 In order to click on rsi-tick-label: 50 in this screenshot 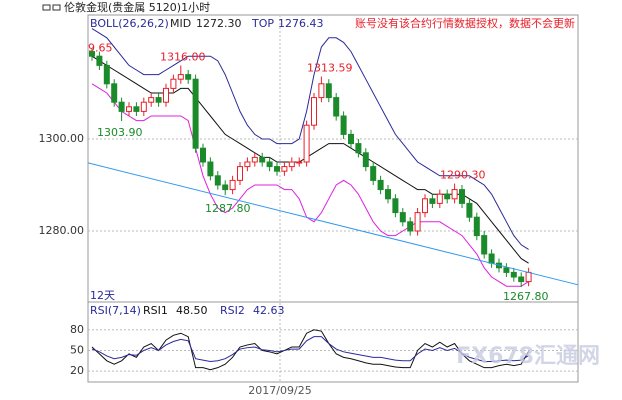, I will do `click(77, 349)`.